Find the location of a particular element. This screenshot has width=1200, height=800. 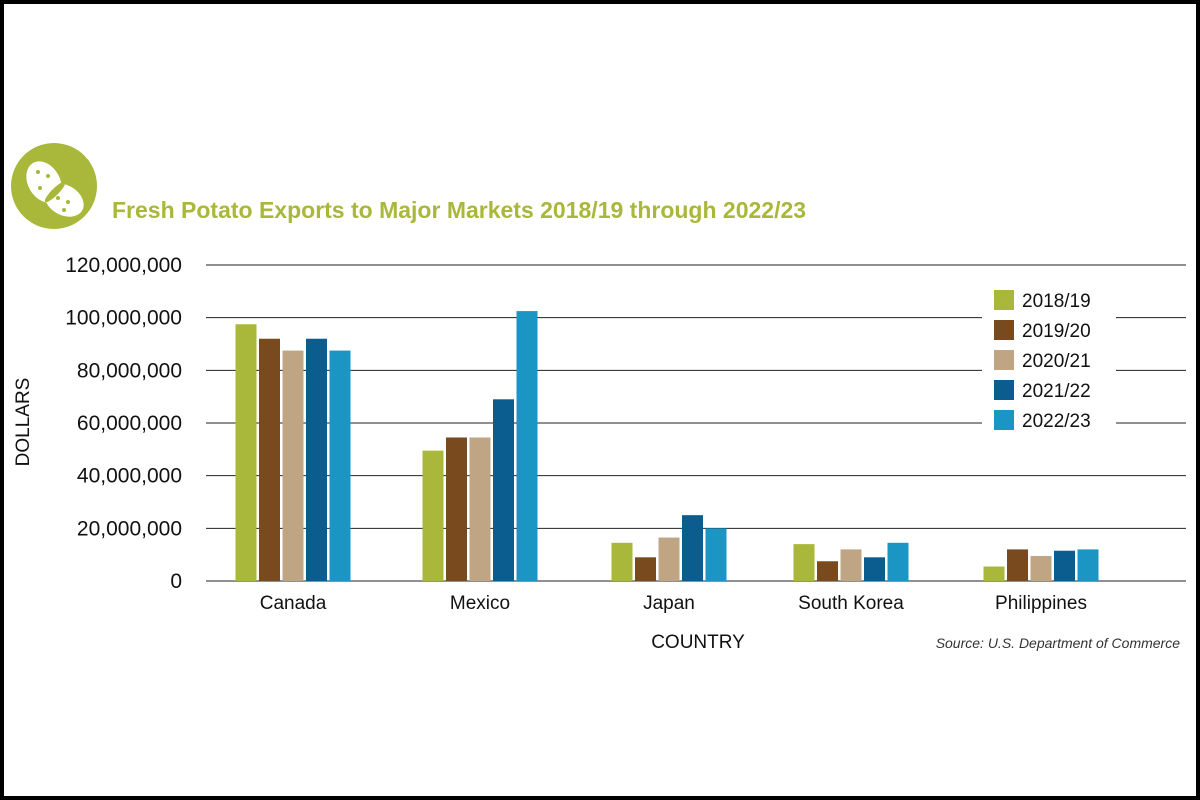

x-axis-label: COUNTRY is located at coordinates (698, 642).